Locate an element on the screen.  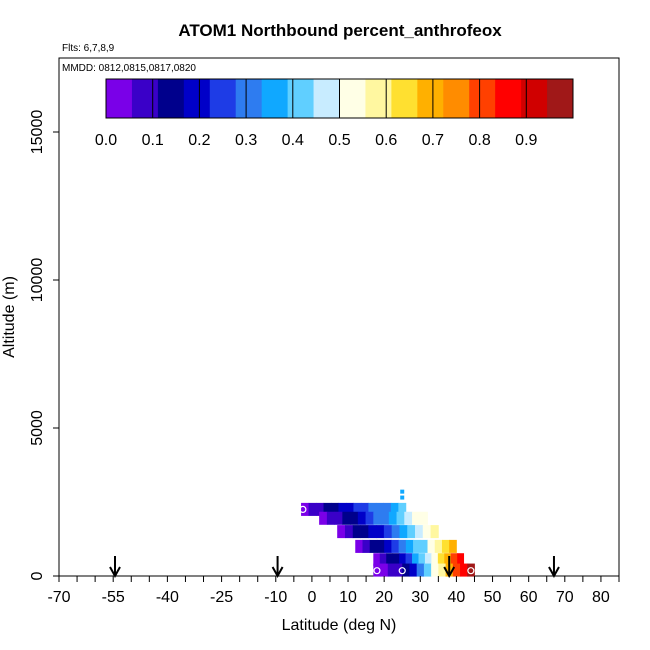
flights-note: Flts: 6,7,8,9 is located at coordinates (88, 48).